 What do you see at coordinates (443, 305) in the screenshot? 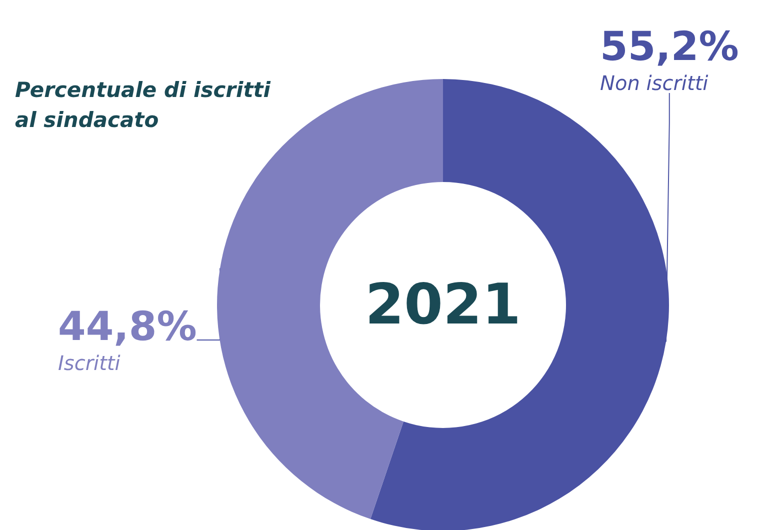
I see `text: 2021` at bounding box center [443, 305].